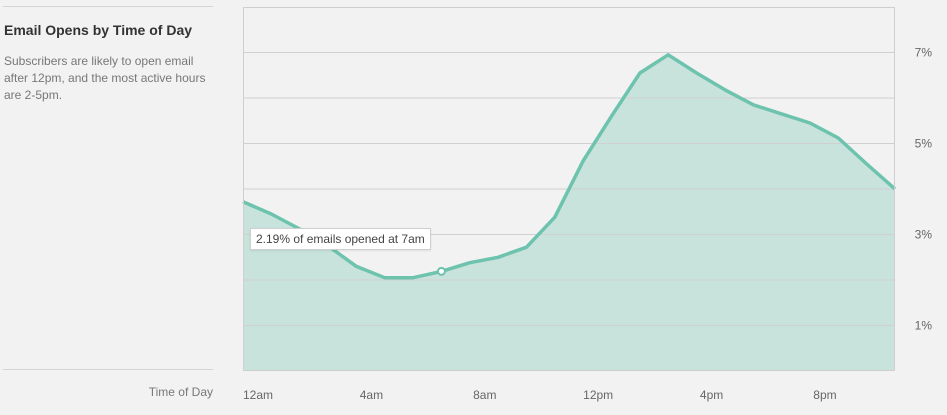  What do you see at coordinates (924, 144) in the screenshot?
I see `y-tick-label: 5%` at bounding box center [924, 144].